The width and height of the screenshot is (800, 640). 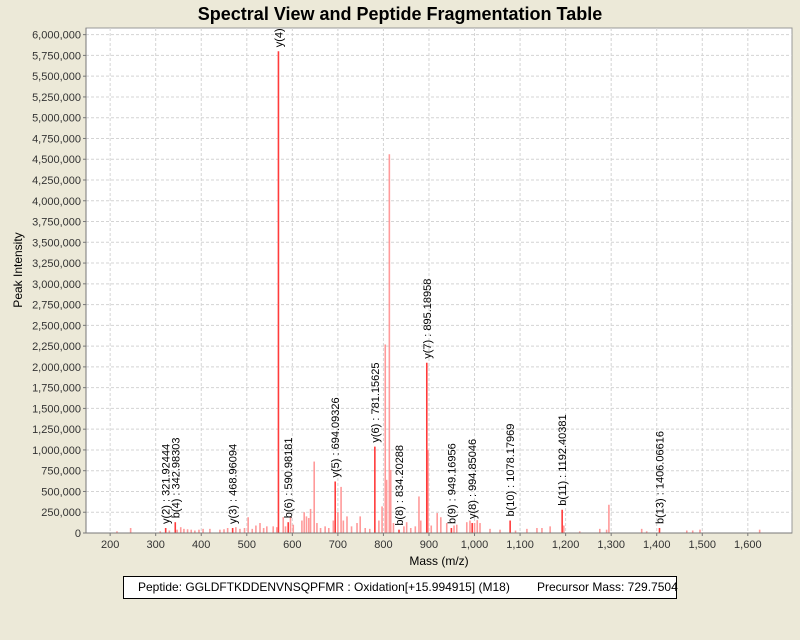 What do you see at coordinates (657, 545) in the screenshot?
I see `x-tick-label: 1,400` at bounding box center [657, 545].